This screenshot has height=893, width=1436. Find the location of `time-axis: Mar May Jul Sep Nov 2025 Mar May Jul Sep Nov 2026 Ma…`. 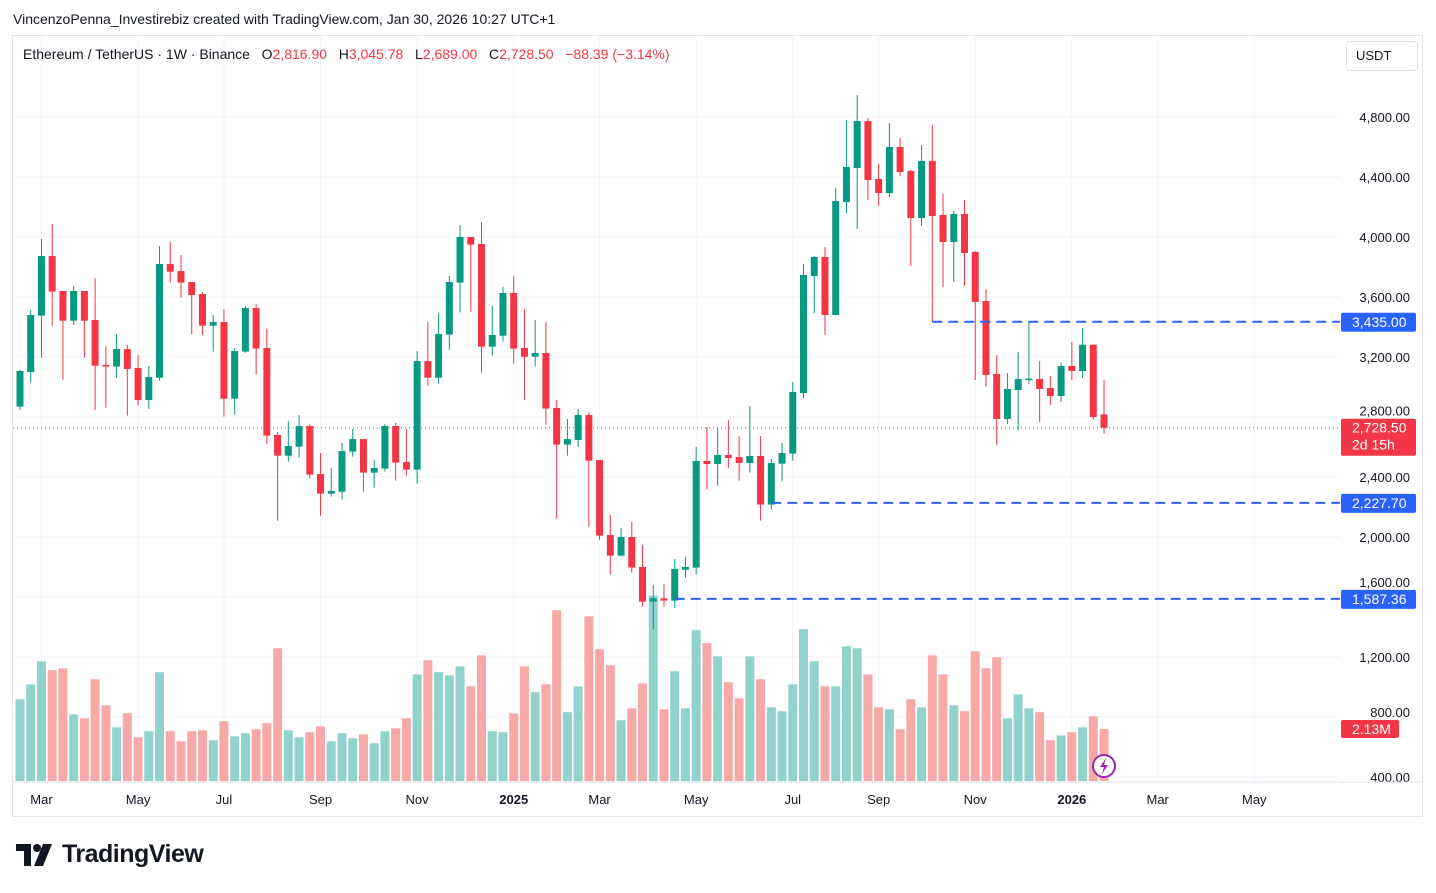

time-axis: Mar May Jul Sep Nov 2025 Mar May Jul Sep Nov 2026 Ma… is located at coordinates (717, 794).